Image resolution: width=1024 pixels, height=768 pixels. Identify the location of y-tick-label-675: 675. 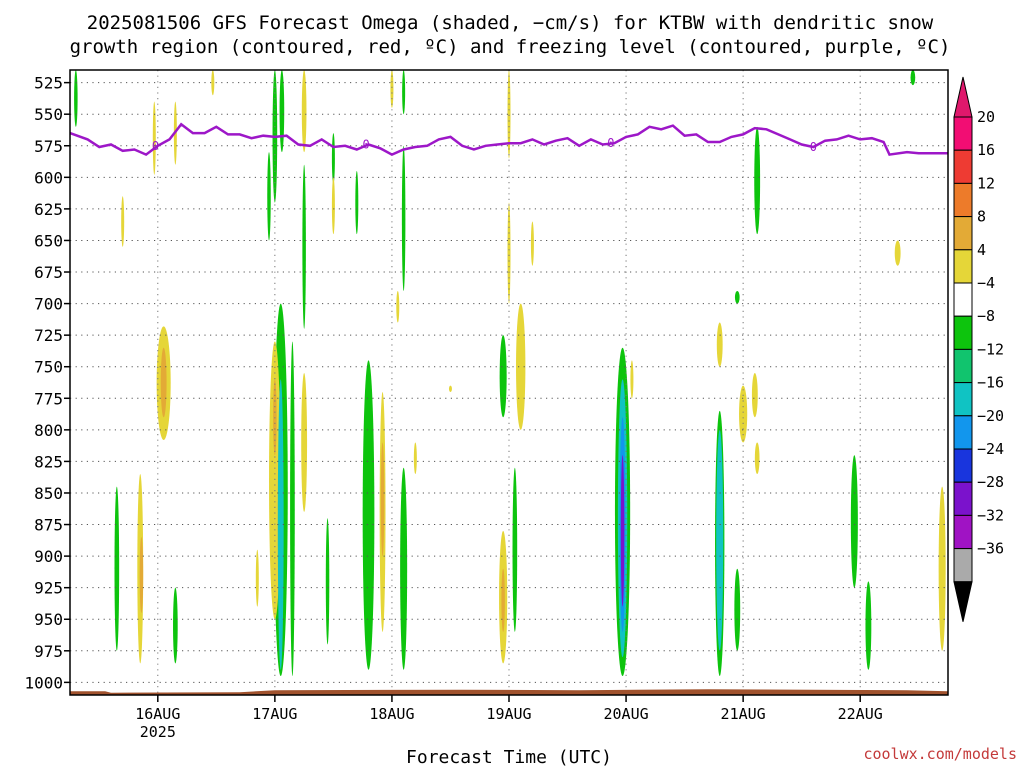
(48, 272).